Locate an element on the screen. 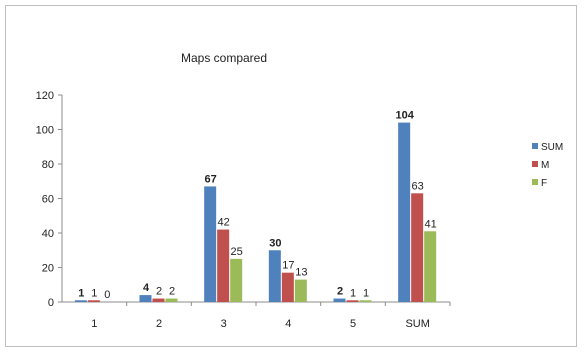 The height and width of the screenshot is (353, 584). data-label: 30 is located at coordinates (275, 243).